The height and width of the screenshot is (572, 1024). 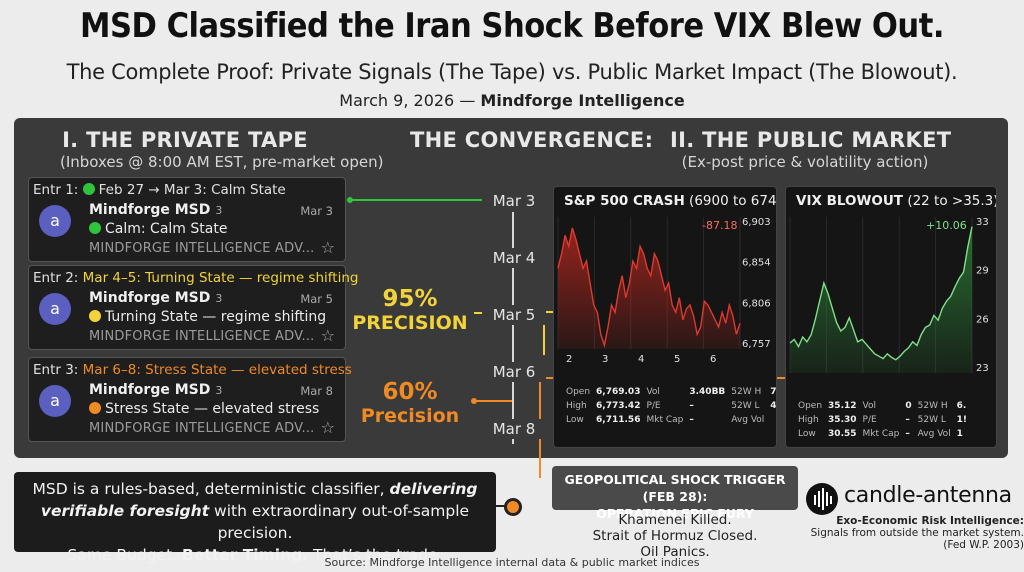 I want to click on brand-tag3: (Fed W.P. 2003), so click(x=983, y=545).